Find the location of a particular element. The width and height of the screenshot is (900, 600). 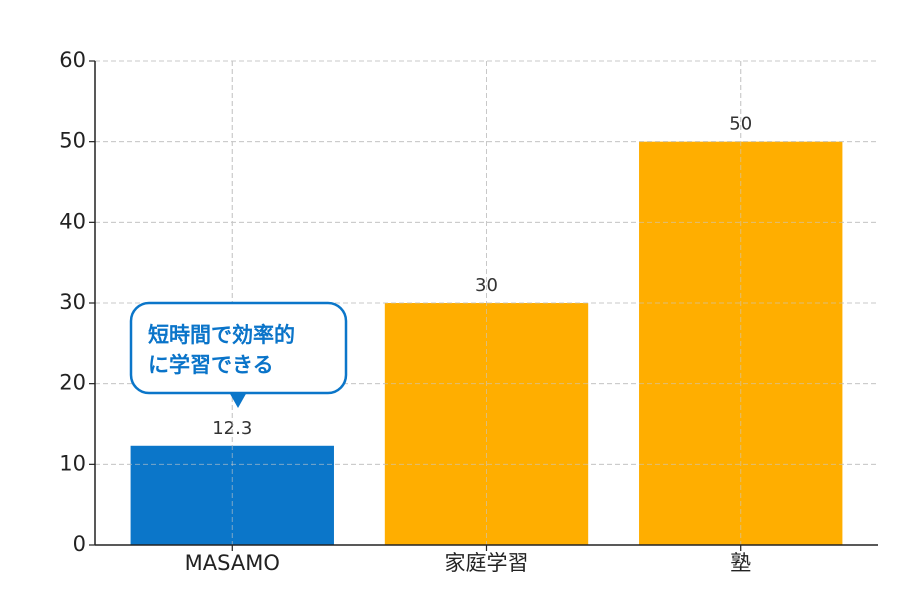

y-tick-label: 50 is located at coordinates (72, 141).